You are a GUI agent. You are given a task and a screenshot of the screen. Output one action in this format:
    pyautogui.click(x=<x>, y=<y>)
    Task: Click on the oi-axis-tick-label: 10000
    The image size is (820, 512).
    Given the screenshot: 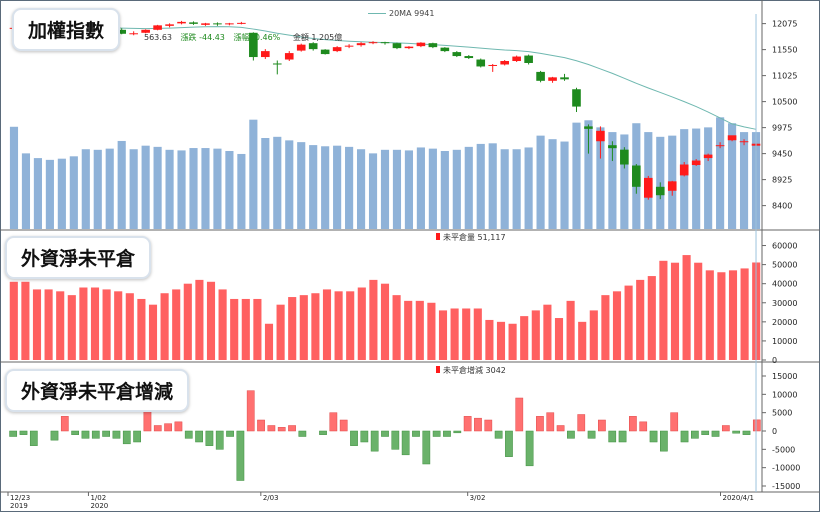 What is the action you would take?
    pyautogui.click(x=784, y=341)
    